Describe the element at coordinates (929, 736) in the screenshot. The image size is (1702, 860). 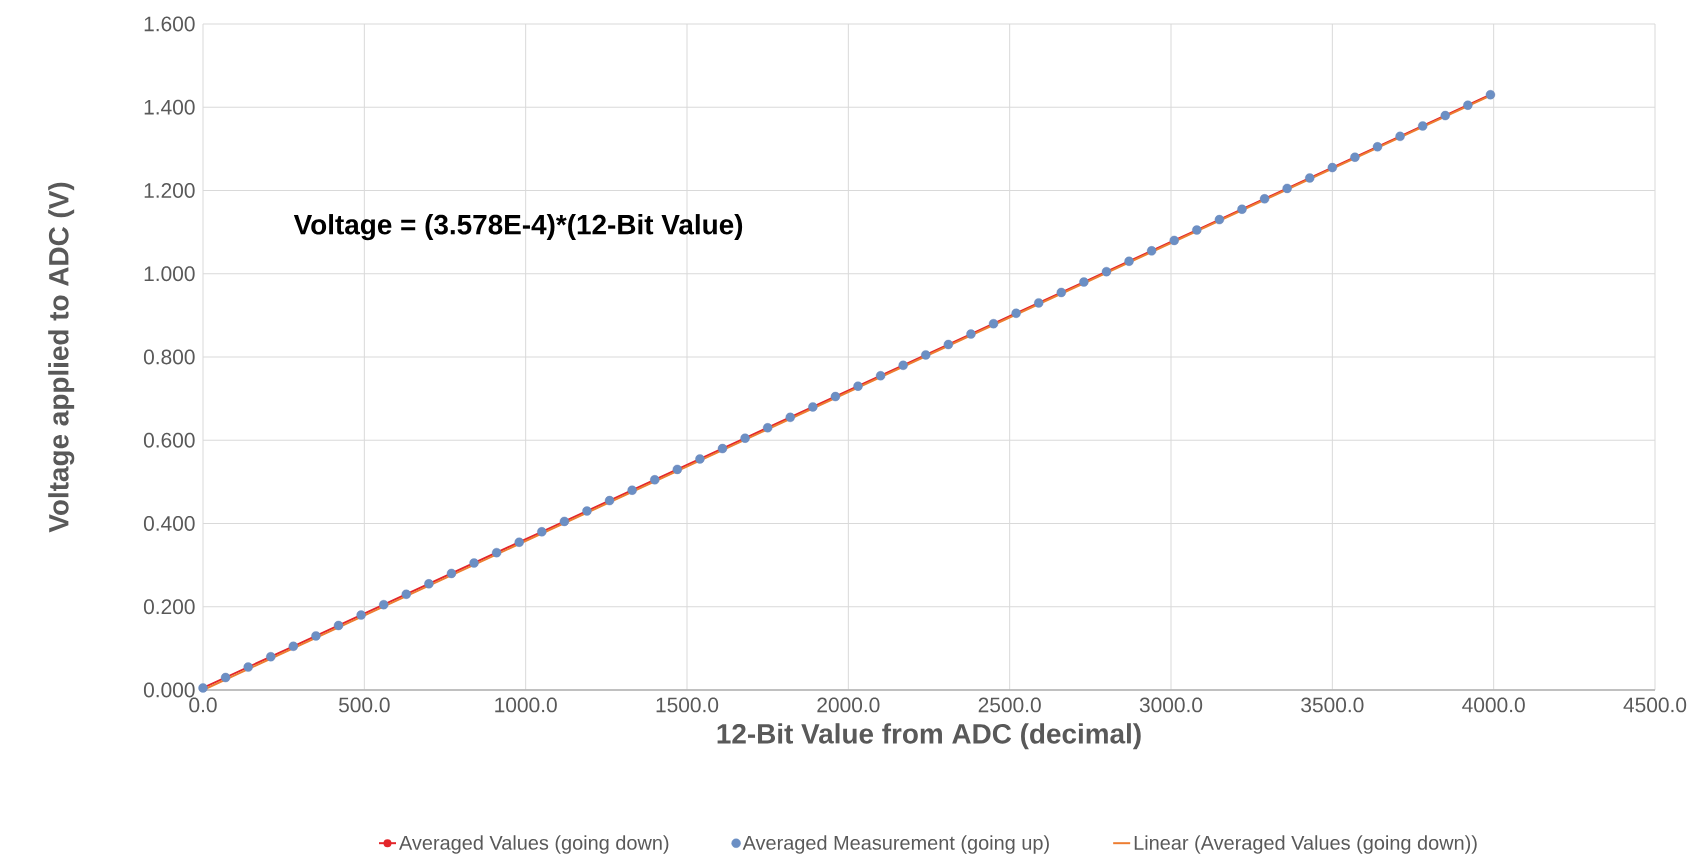
I see `x-axis-title: 12-Bit Value from ADC (decimal)` at that location.